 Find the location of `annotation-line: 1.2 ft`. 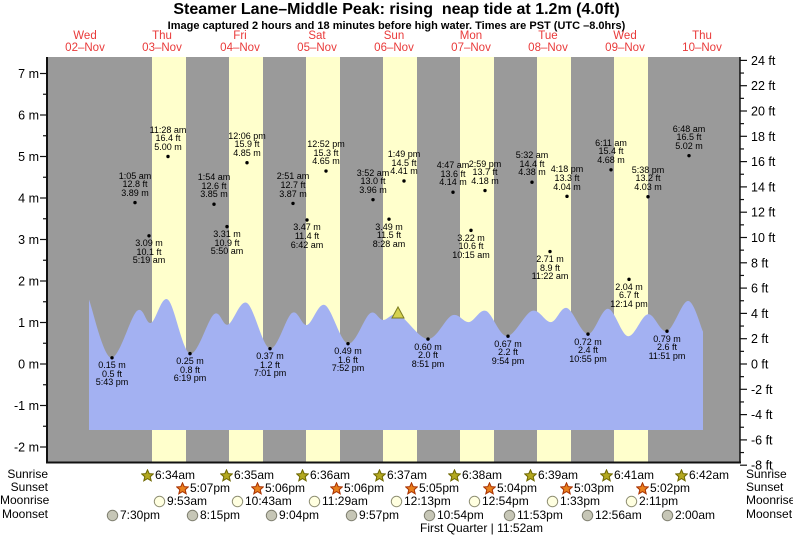

annotation-line: 1.2 ft is located at coordinates (269, 364).